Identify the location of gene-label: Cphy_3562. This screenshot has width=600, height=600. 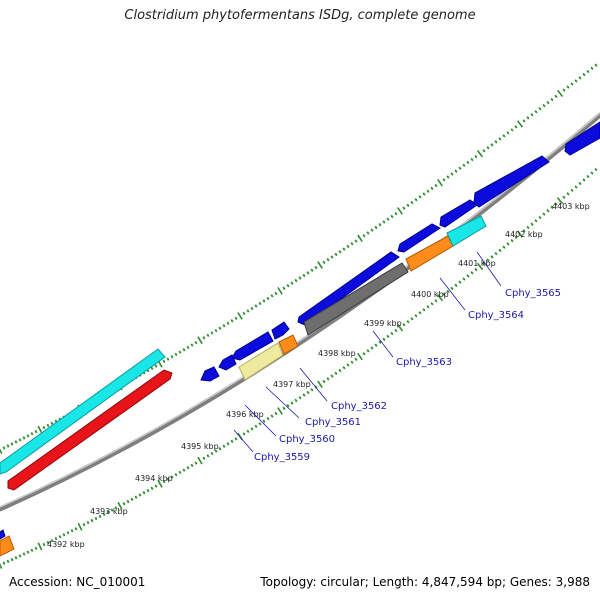
(359, 406).